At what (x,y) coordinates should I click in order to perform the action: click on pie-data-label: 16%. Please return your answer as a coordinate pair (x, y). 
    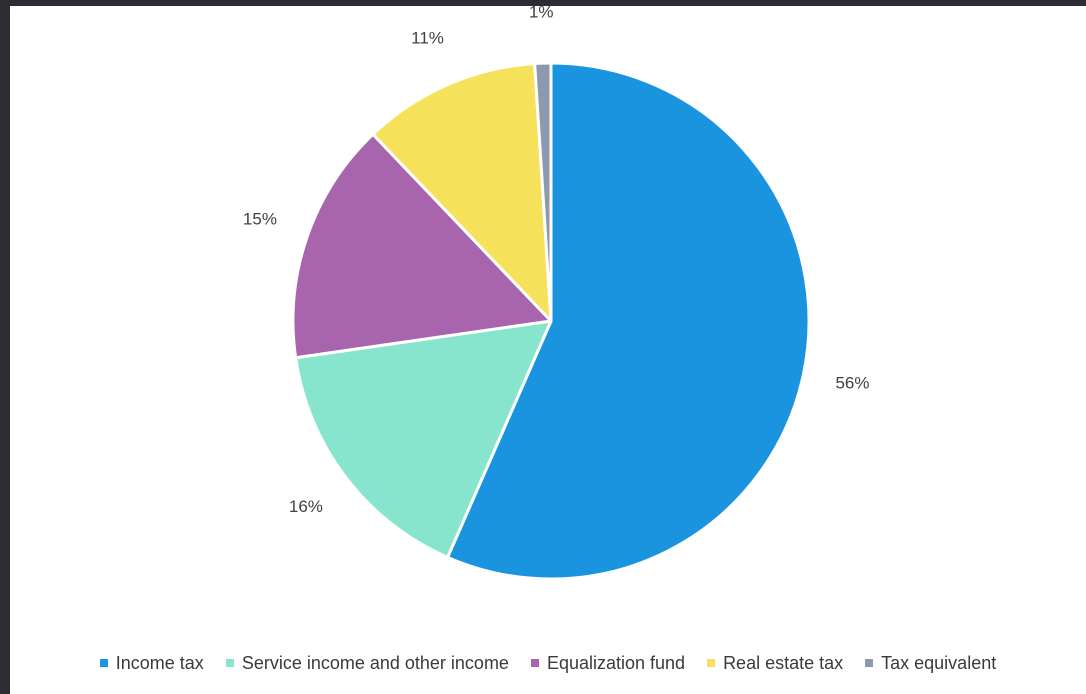
    Looking at the image, I should click on (306, 506).